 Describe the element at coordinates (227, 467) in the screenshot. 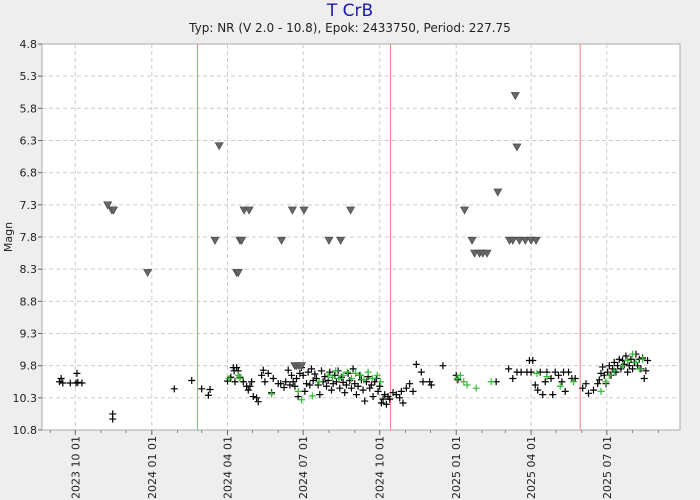

I see `x-tick-label: 2024 04 01` at that location.